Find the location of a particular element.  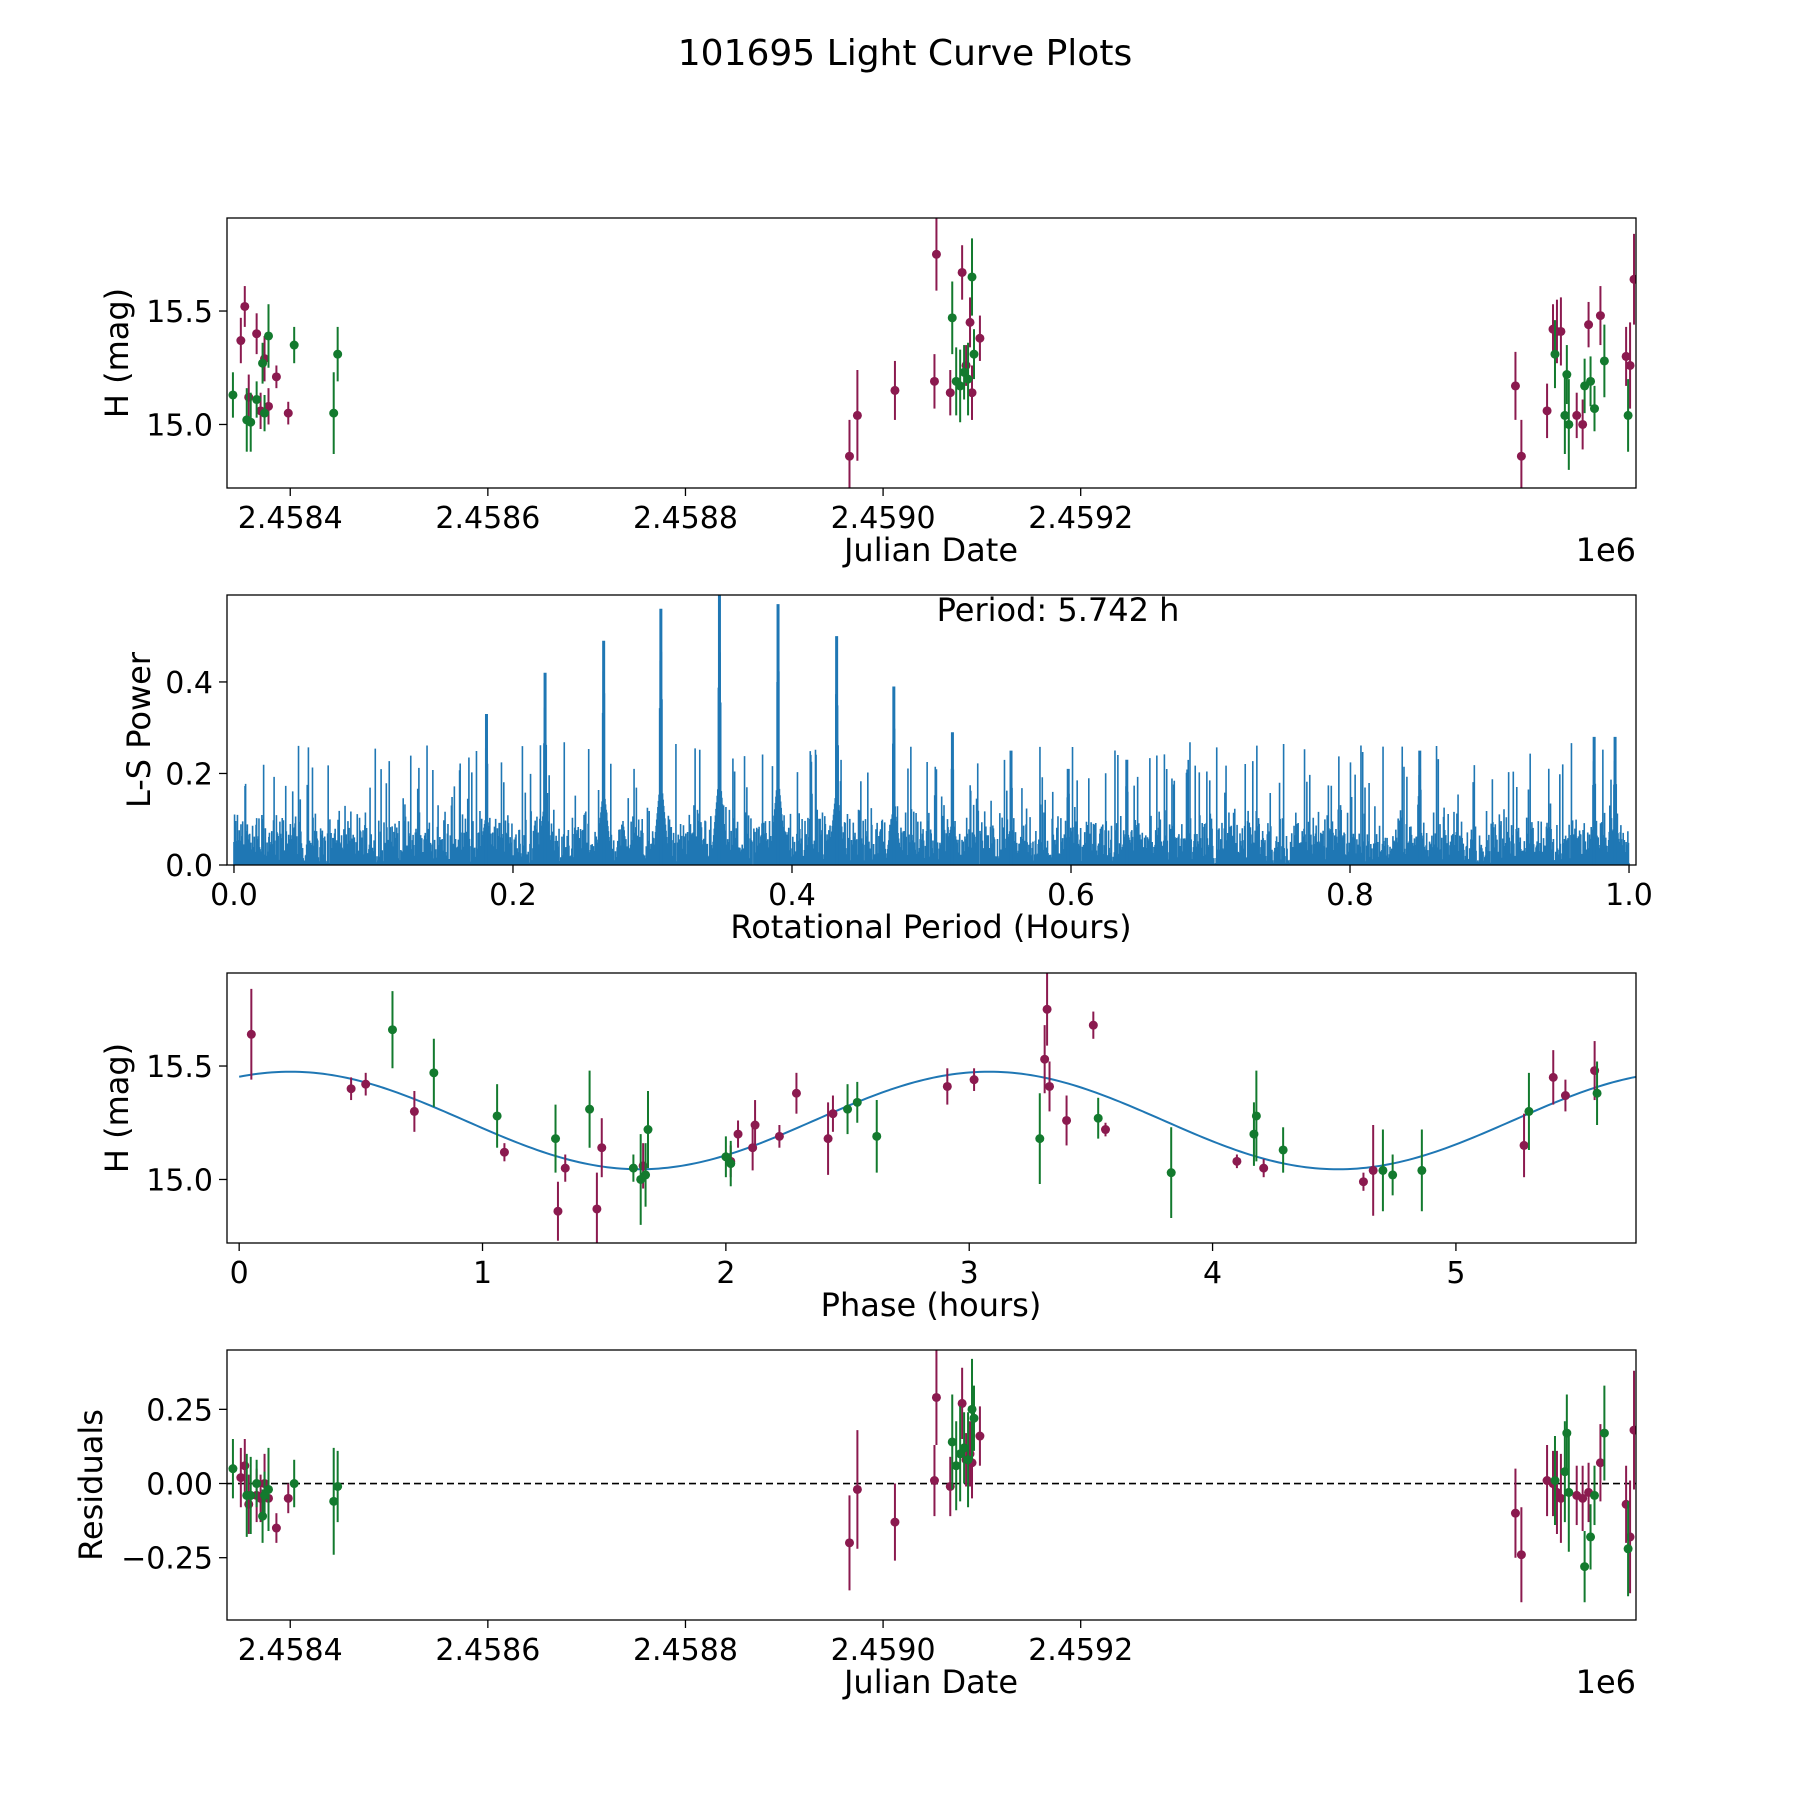

period-annotation: Period: 5.742 h is located at coordinates (1058, 610).